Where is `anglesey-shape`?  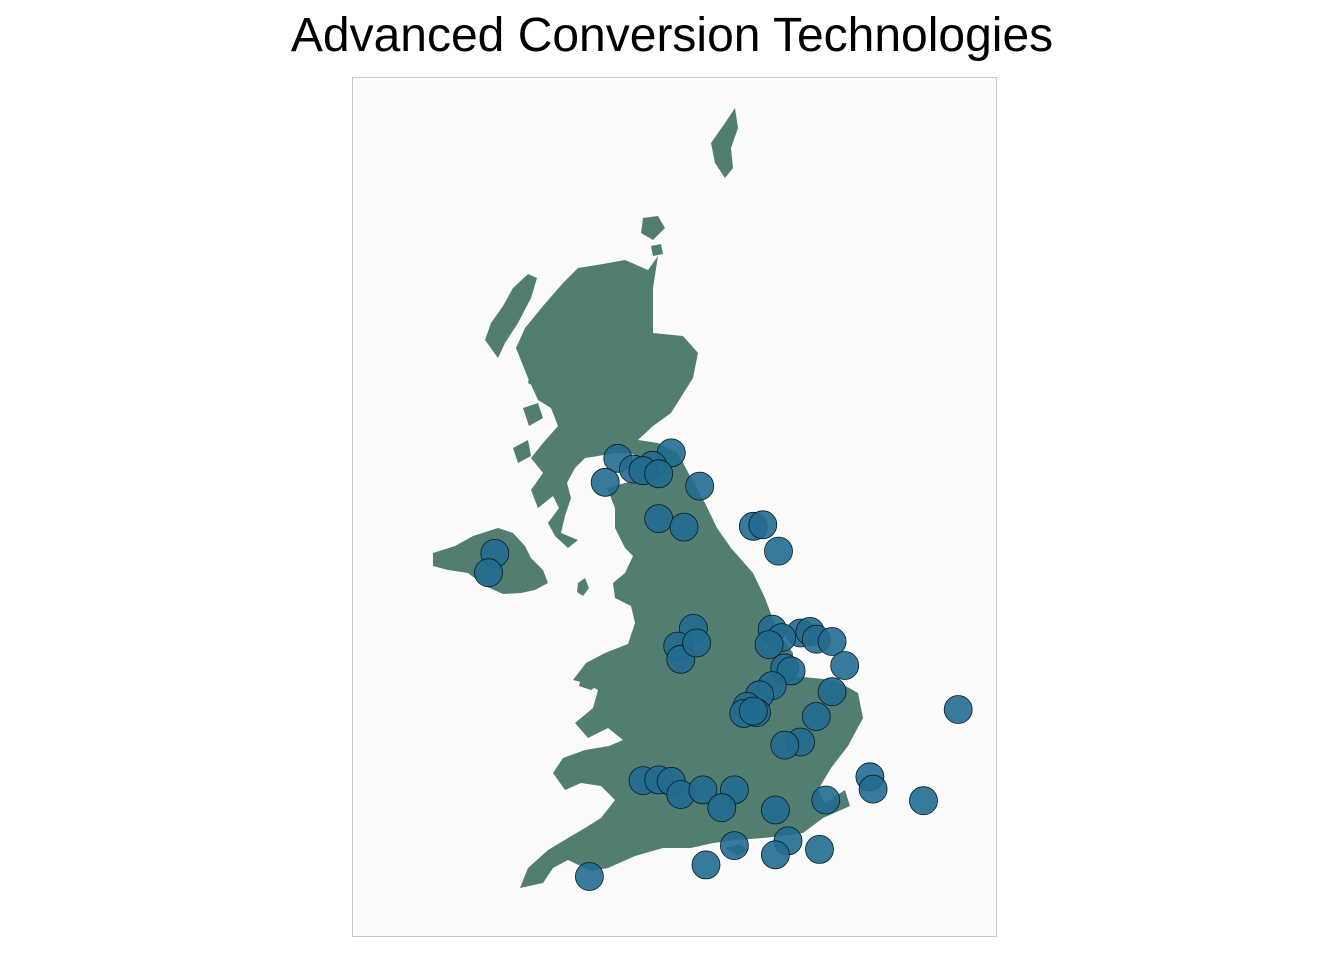 anglesey-shape is located at coordinates (591, 681).